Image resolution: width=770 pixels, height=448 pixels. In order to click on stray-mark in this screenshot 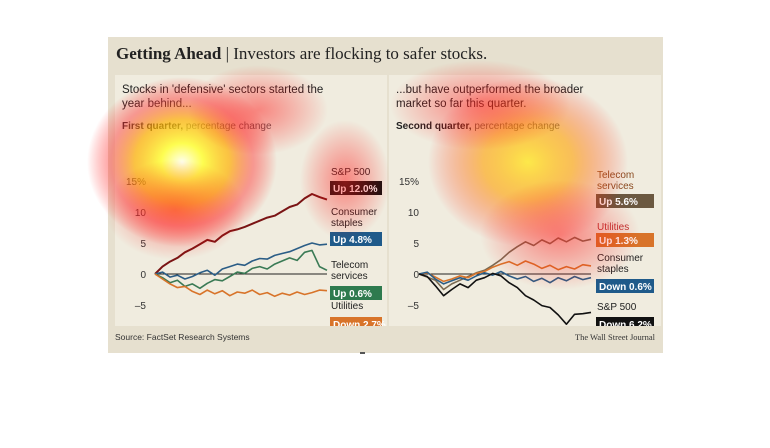, I will do `click(362, 353)`.